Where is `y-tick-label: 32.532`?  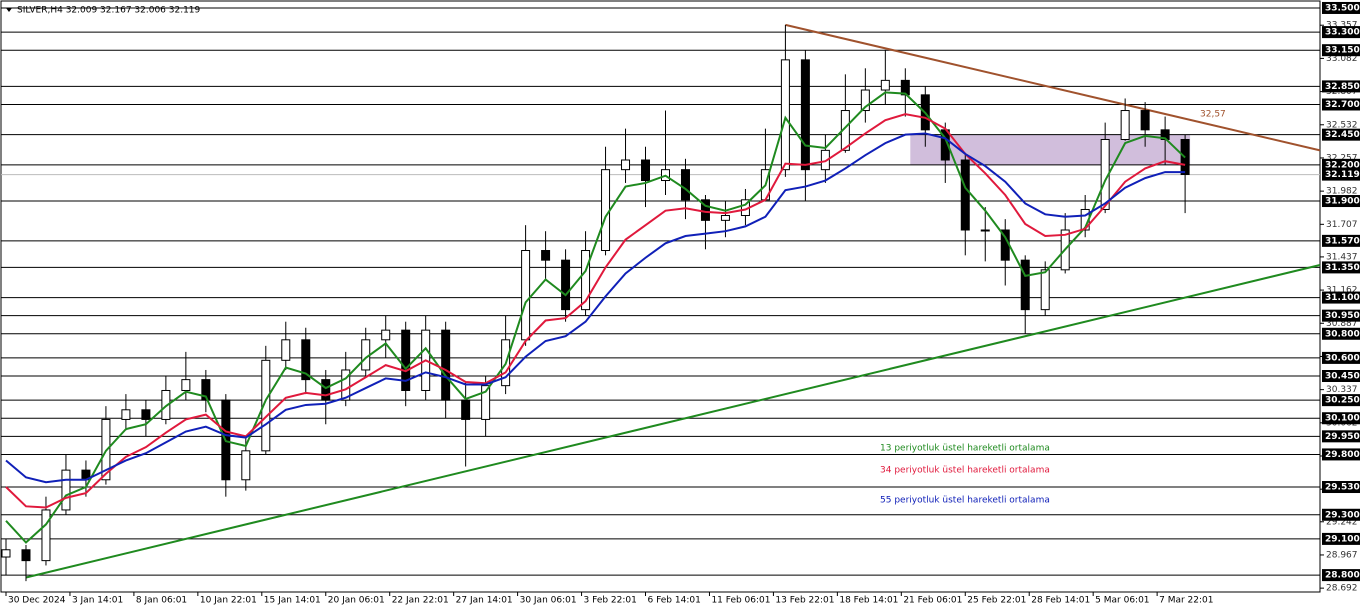
y-tick-label: 32.532 is located at coordinates (1342, 125).